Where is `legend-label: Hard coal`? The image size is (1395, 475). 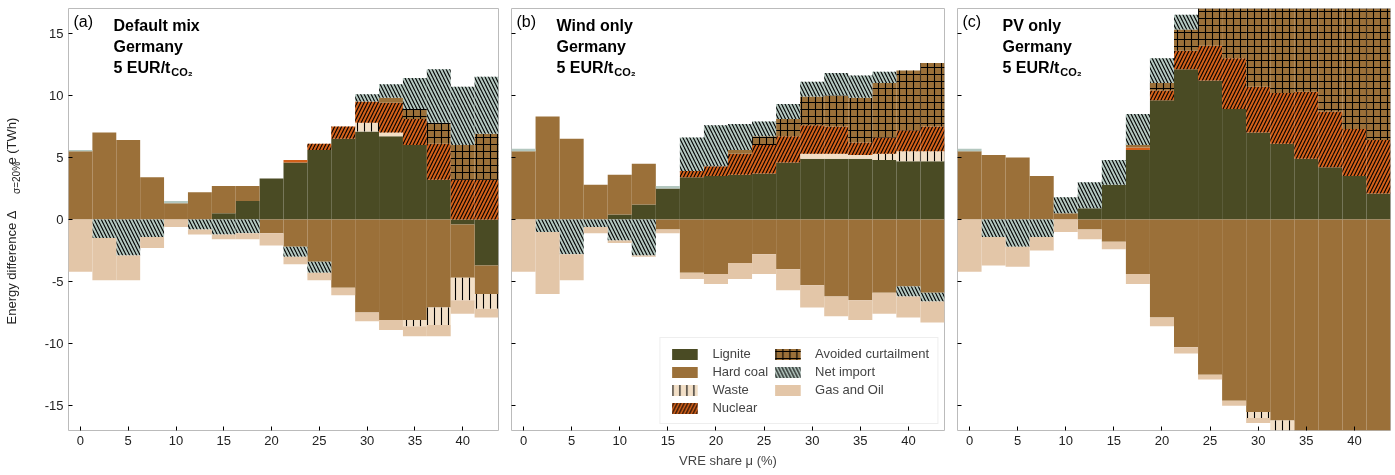
legend-label: Hard coal is located at coordinates (740, 371).